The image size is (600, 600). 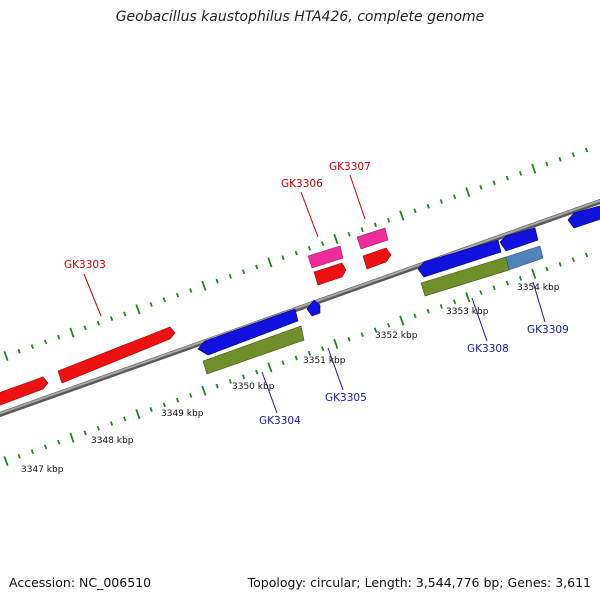 I want to click on gene-label: GK3304, so click(x=280, y=421).